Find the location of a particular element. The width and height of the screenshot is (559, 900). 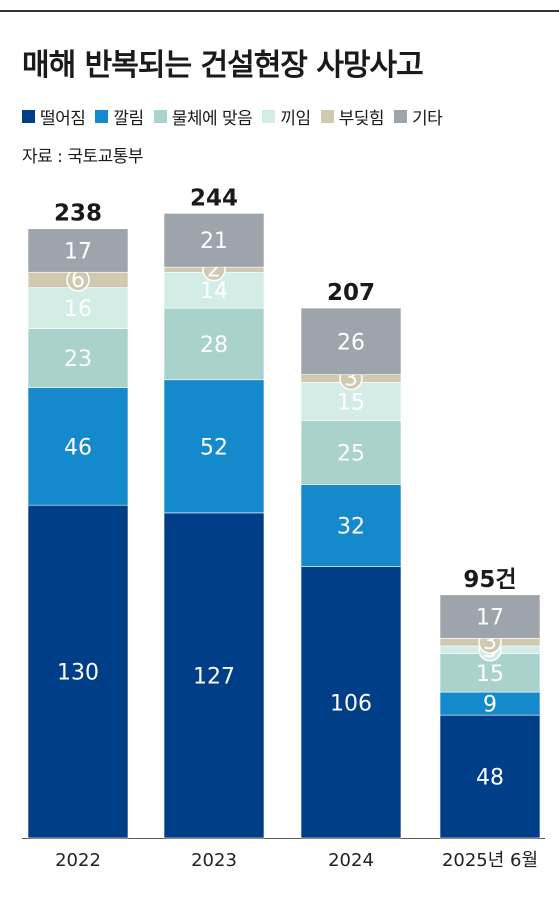

data-label: 14 is located at coordinates (214, 291).